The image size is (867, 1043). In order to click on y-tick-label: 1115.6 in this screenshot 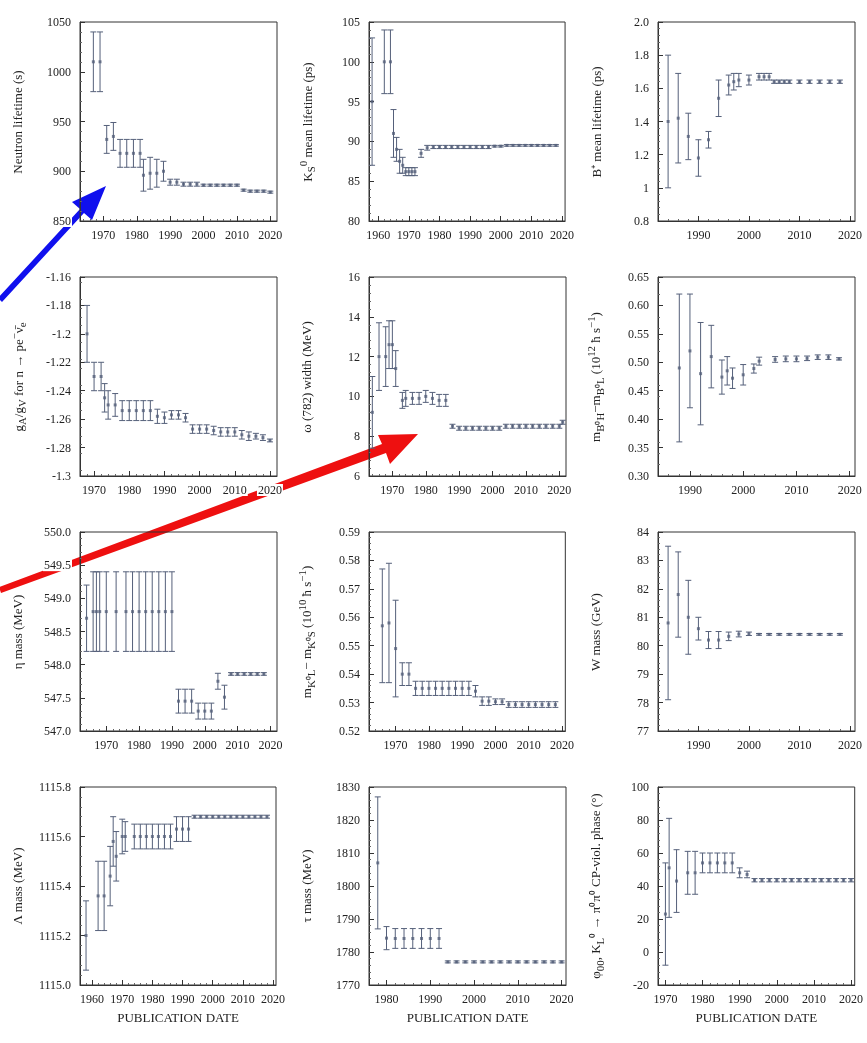, I will do `click(54, 836)`.